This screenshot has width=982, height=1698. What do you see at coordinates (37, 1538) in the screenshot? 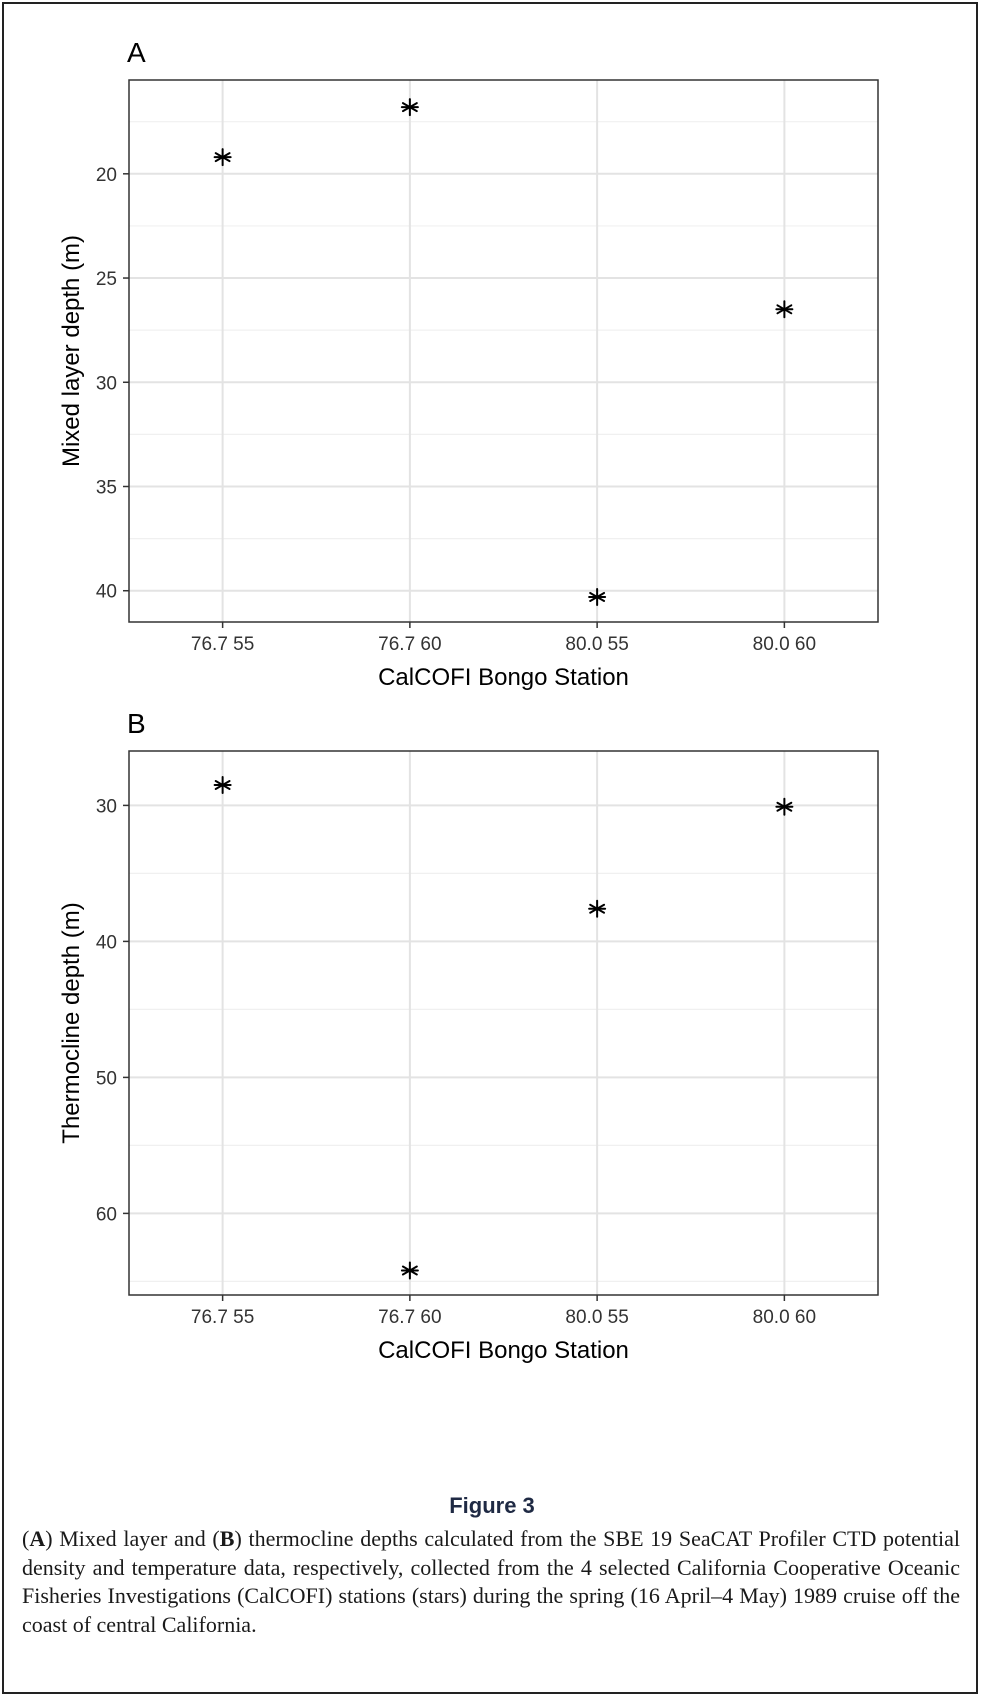
I see `caption-panel-ref: A` at bounding box center [37, 1538].